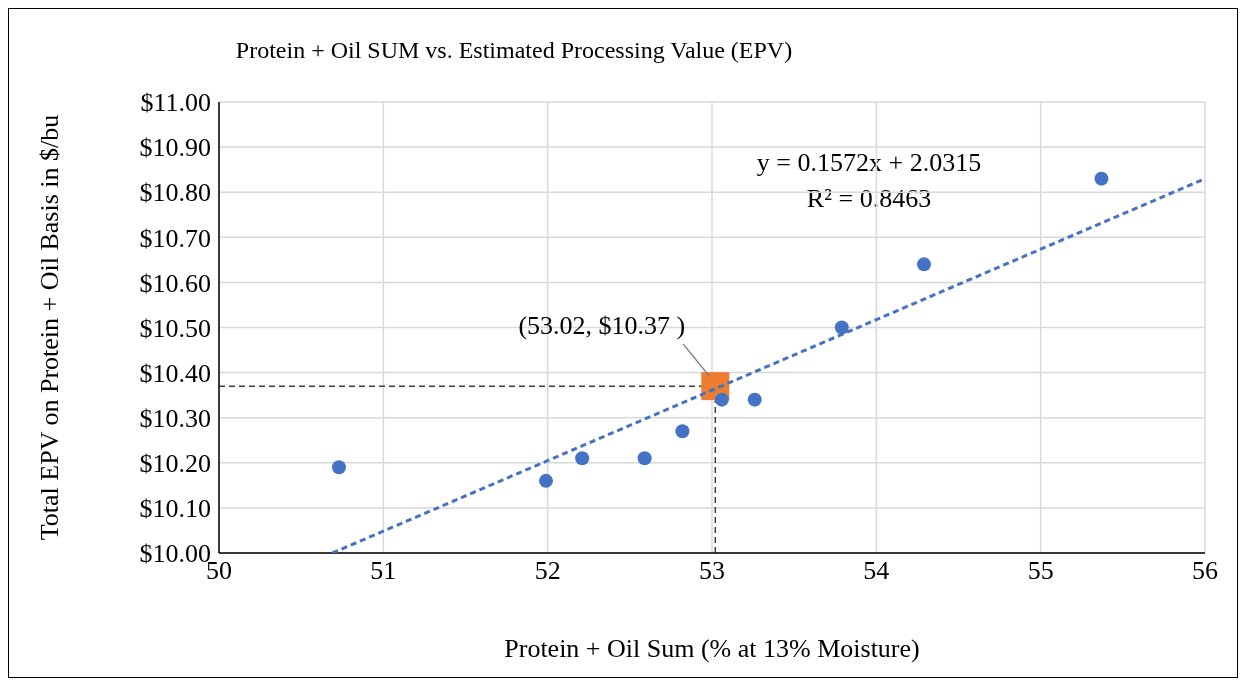 The image size is (1247, 683). What do you see at coordinates (712, 571) in the screenshot?
I see `x-tick-label: 53` at bounding box center [712, 571].